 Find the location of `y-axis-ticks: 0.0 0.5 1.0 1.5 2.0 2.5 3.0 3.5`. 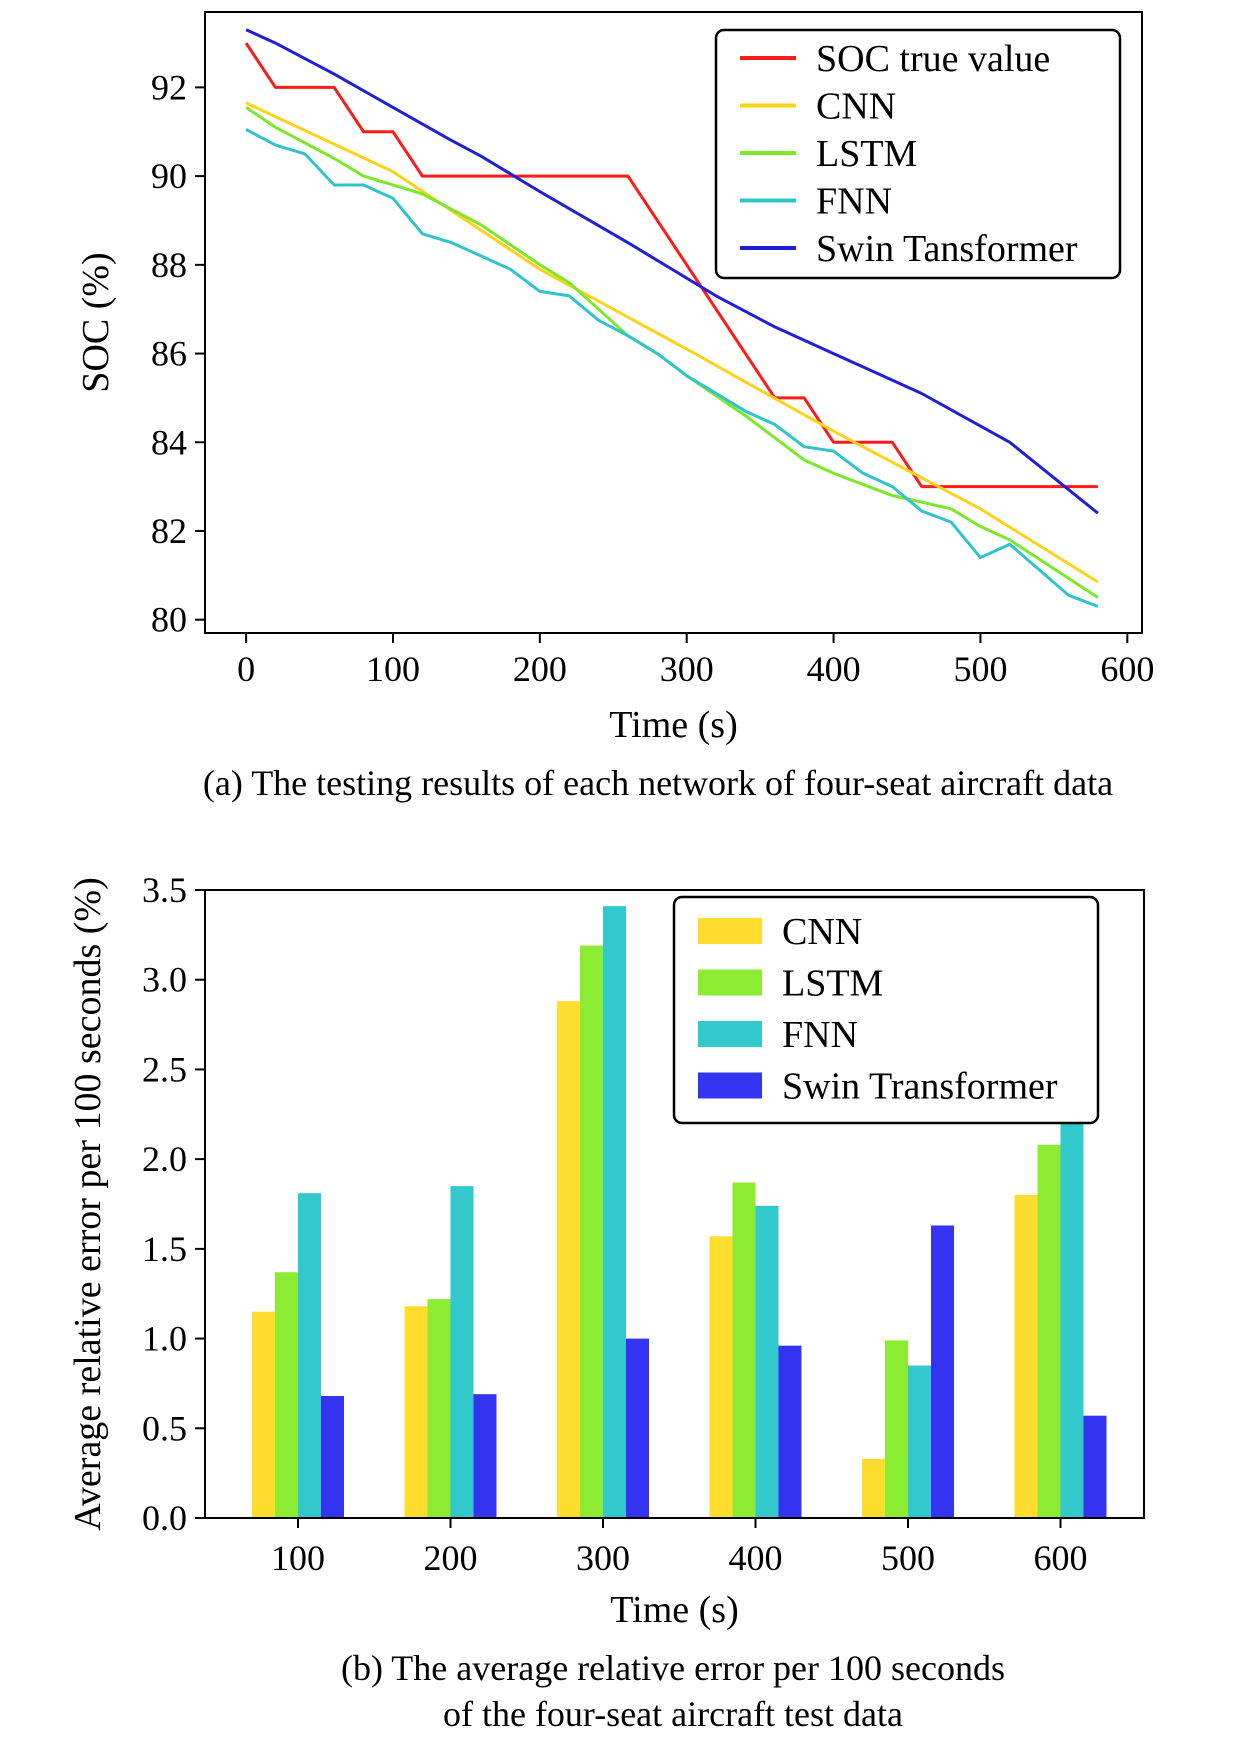

y-axis-ticks: 0.0 0.5 1.0 1.5 2.0 2.5 3.0 3.5 is located at coordinates (173, 1204).